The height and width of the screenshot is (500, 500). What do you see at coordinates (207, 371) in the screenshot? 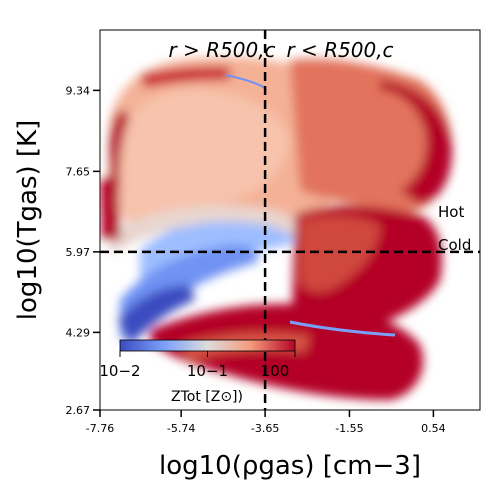
I see `colorbar-tick-label: 10−1` at bounding box center [207, 371].